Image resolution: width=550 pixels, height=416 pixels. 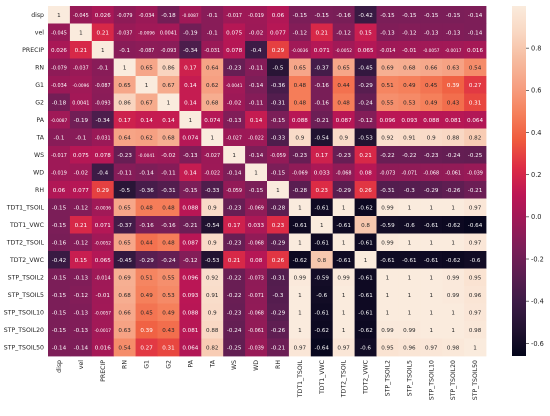 What do you see at coordinates (388, 173) in the screenshot?
I see `cell-value-label: -0.073` at bounding box center [388, 173].